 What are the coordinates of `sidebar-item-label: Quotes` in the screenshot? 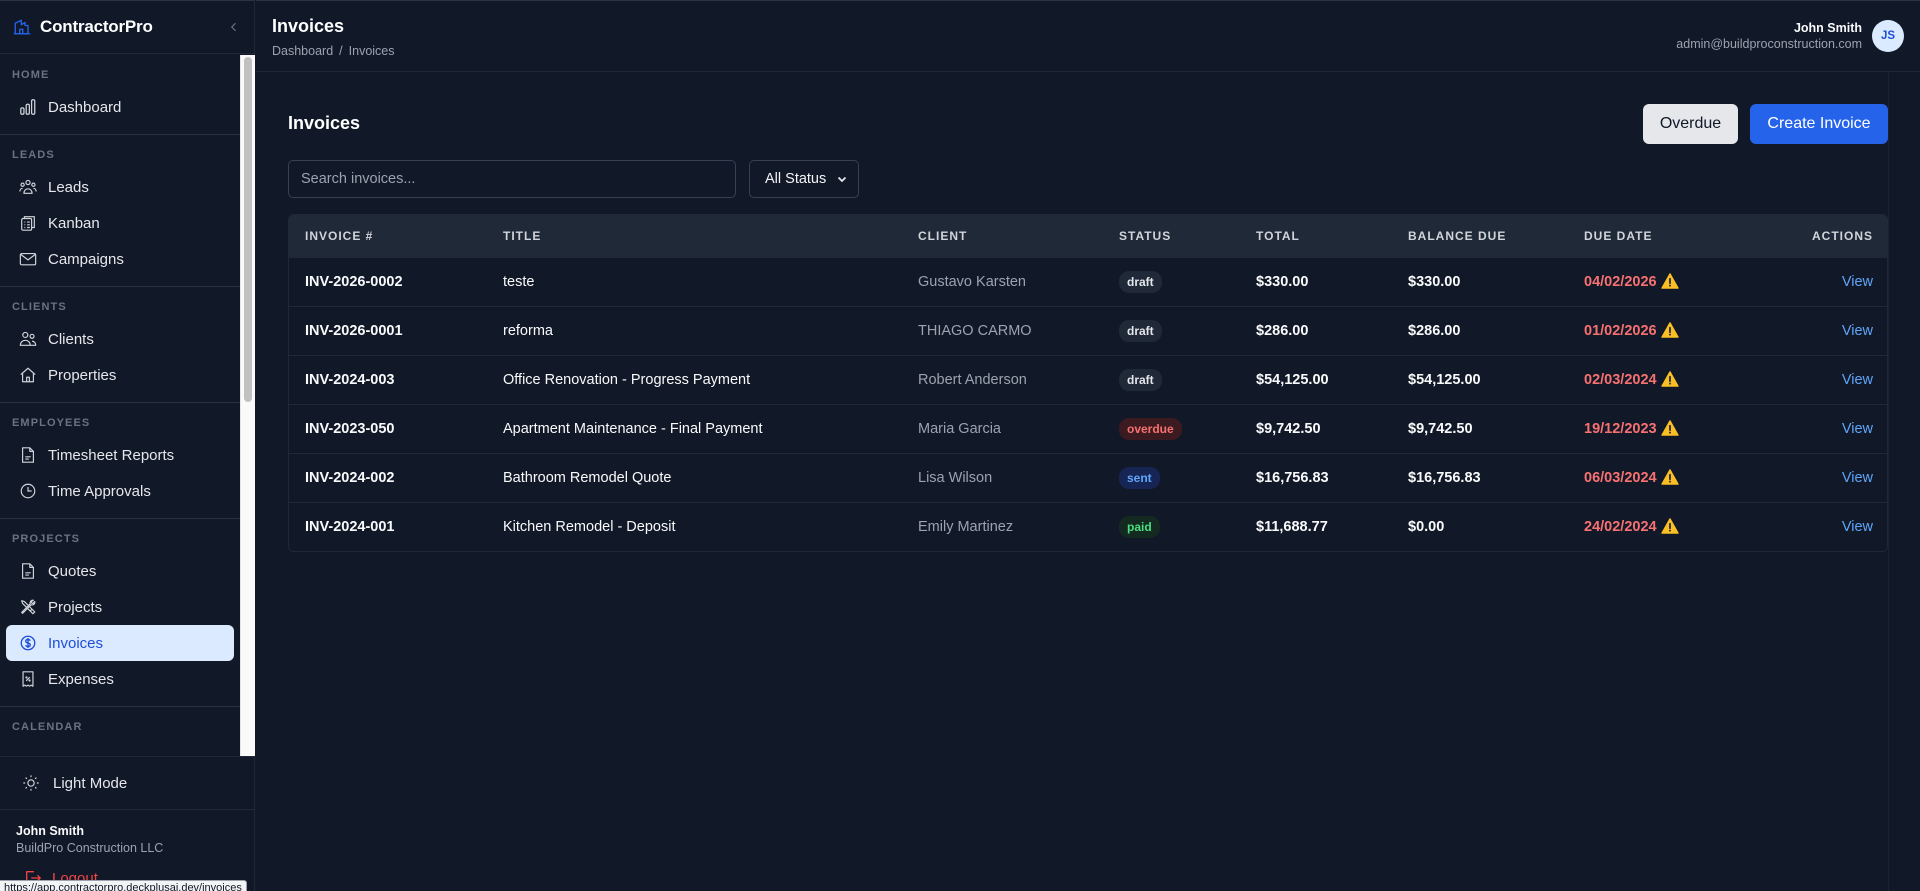 It's located at (72, 571).